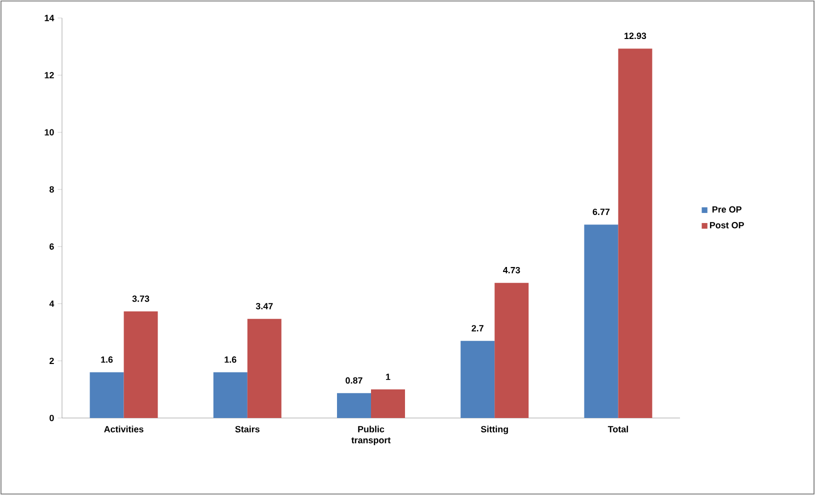  Describe the element at coordinates (264, 306) in the screenshot. I see `data-label: 3.47` at that location.